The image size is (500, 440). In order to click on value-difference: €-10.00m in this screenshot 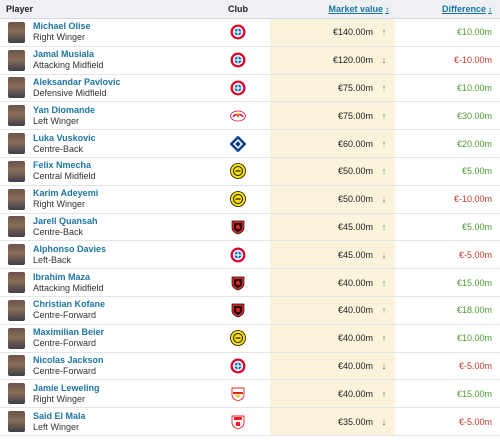, I will do `click(472, 199)`.